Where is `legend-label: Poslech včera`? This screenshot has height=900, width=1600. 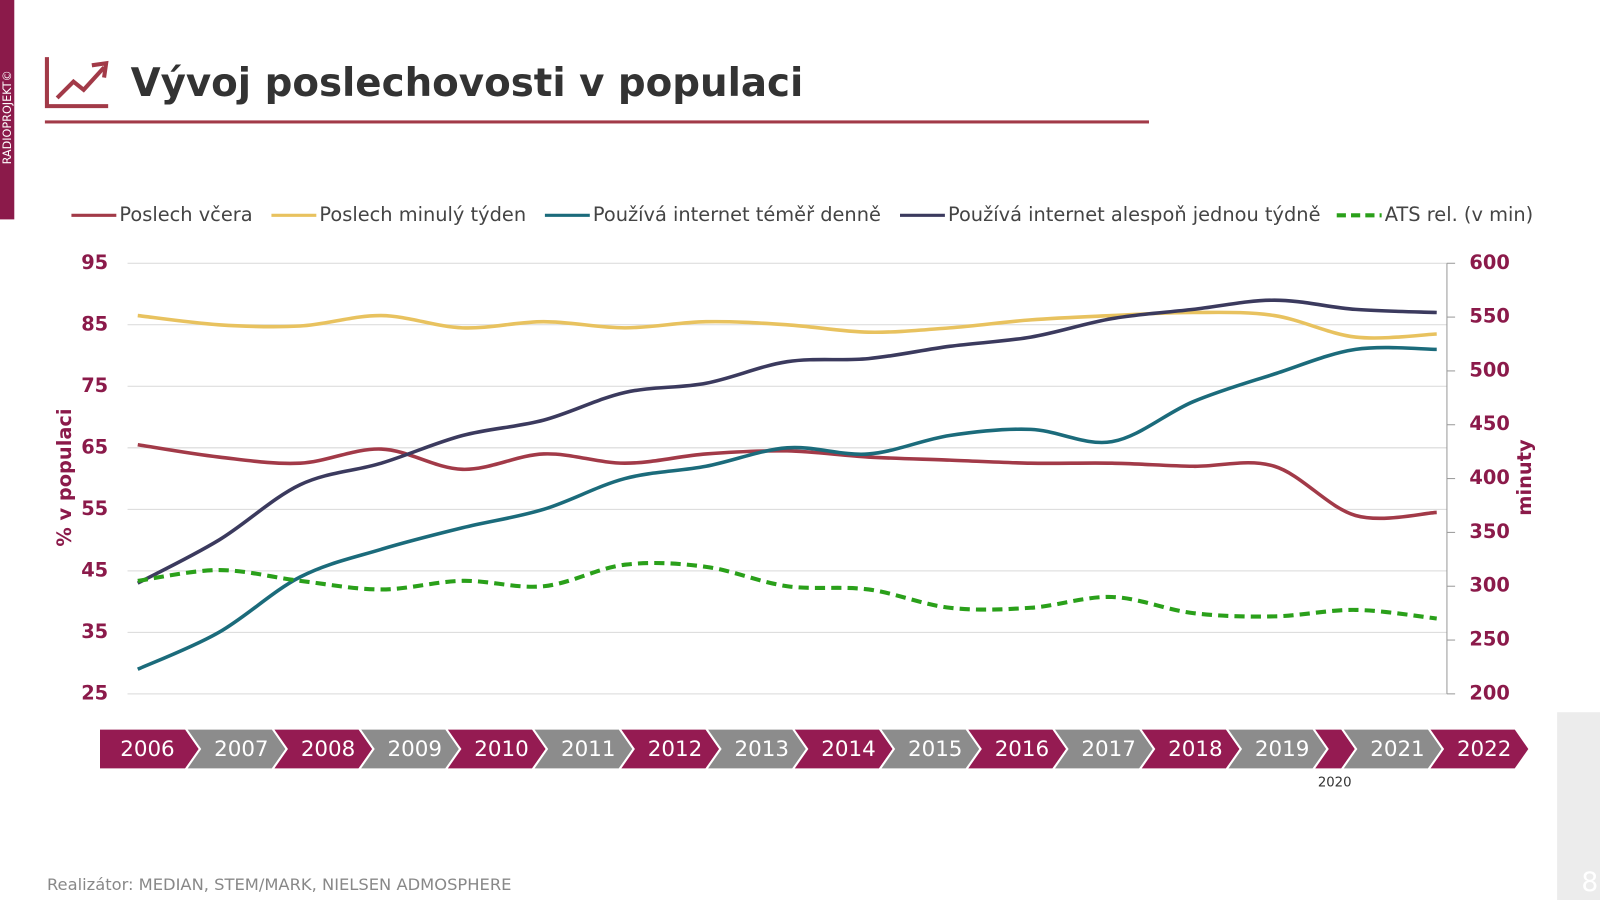
legend-label: Poslech včera is located at coordinates (185, 214).